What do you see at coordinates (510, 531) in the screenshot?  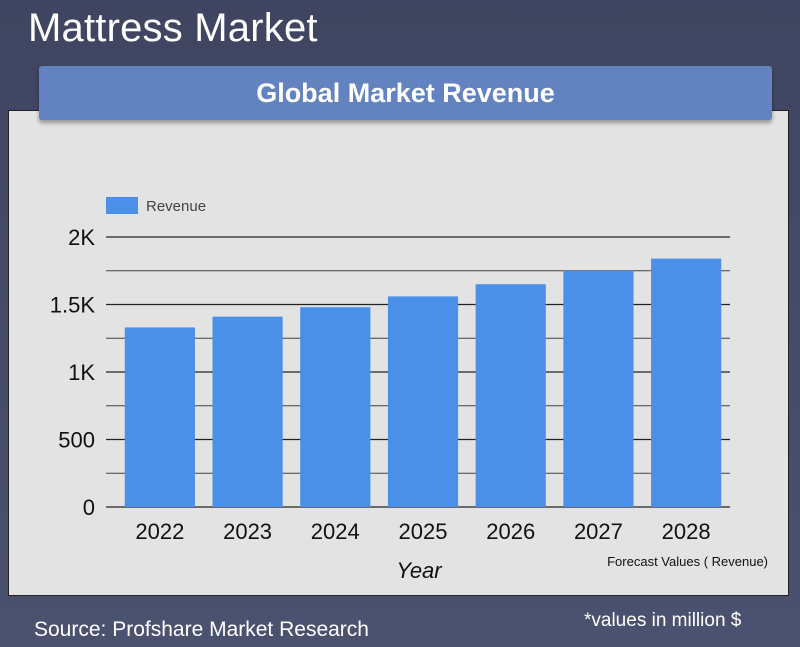 I see `x-tick-label: 2026` at bounding box center [510, 531].